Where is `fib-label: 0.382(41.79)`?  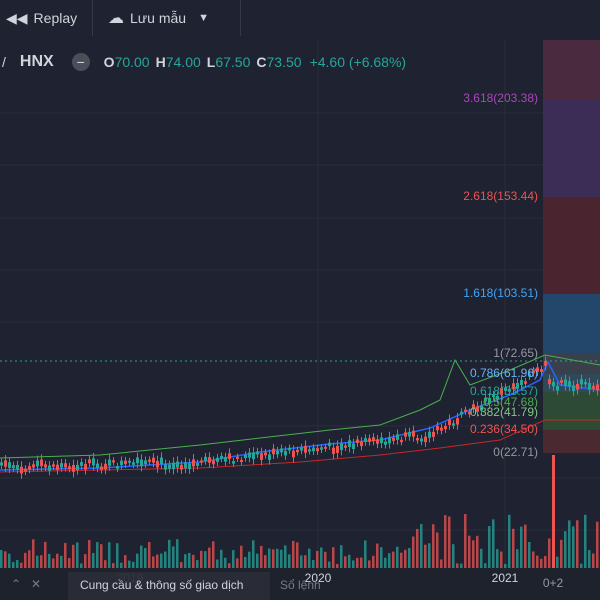 fib-label: 0.382(41.79) is located at coordinates (504, 412).